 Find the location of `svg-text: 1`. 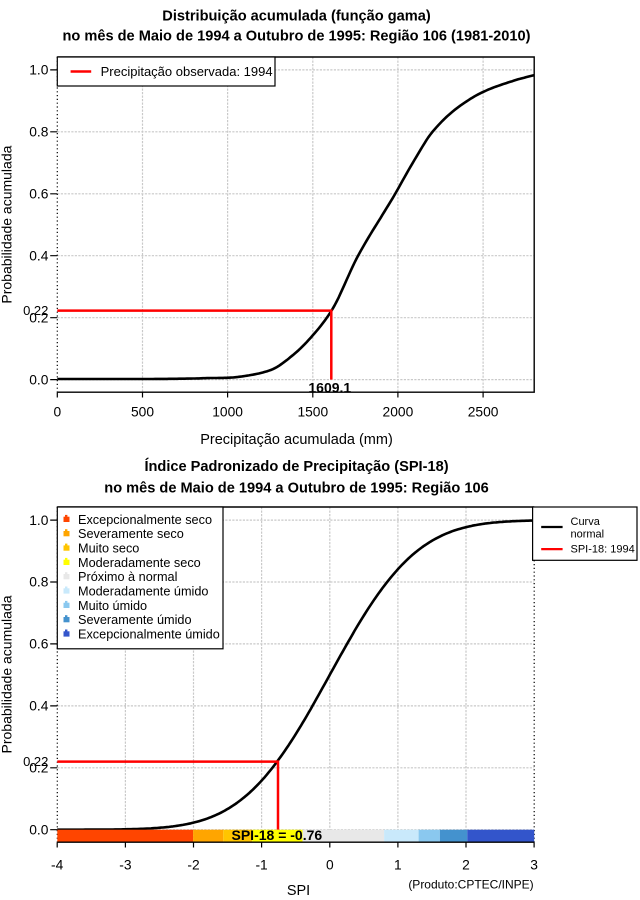

svg-text: 1 is located at coordinates (398, 865).